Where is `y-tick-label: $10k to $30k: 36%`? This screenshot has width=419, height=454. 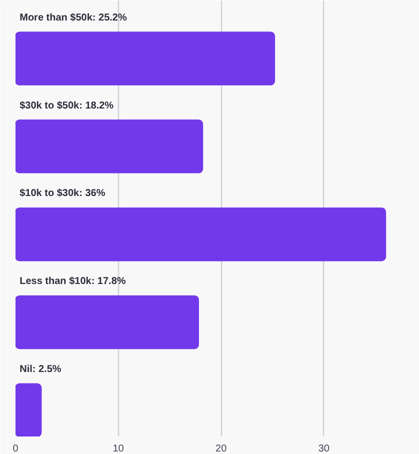
y-tick-label: $10k to $30k: 36% is located at coordinates (63, 194).